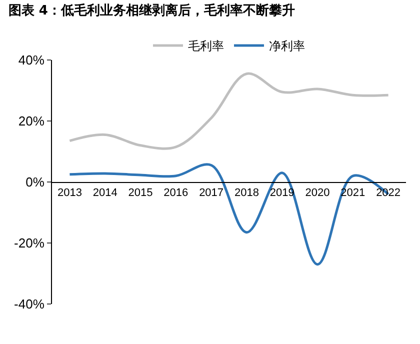  Describe the element at coordinates (105, 193) in the screenshot. I see `x-tick-label: 2014` at that location.